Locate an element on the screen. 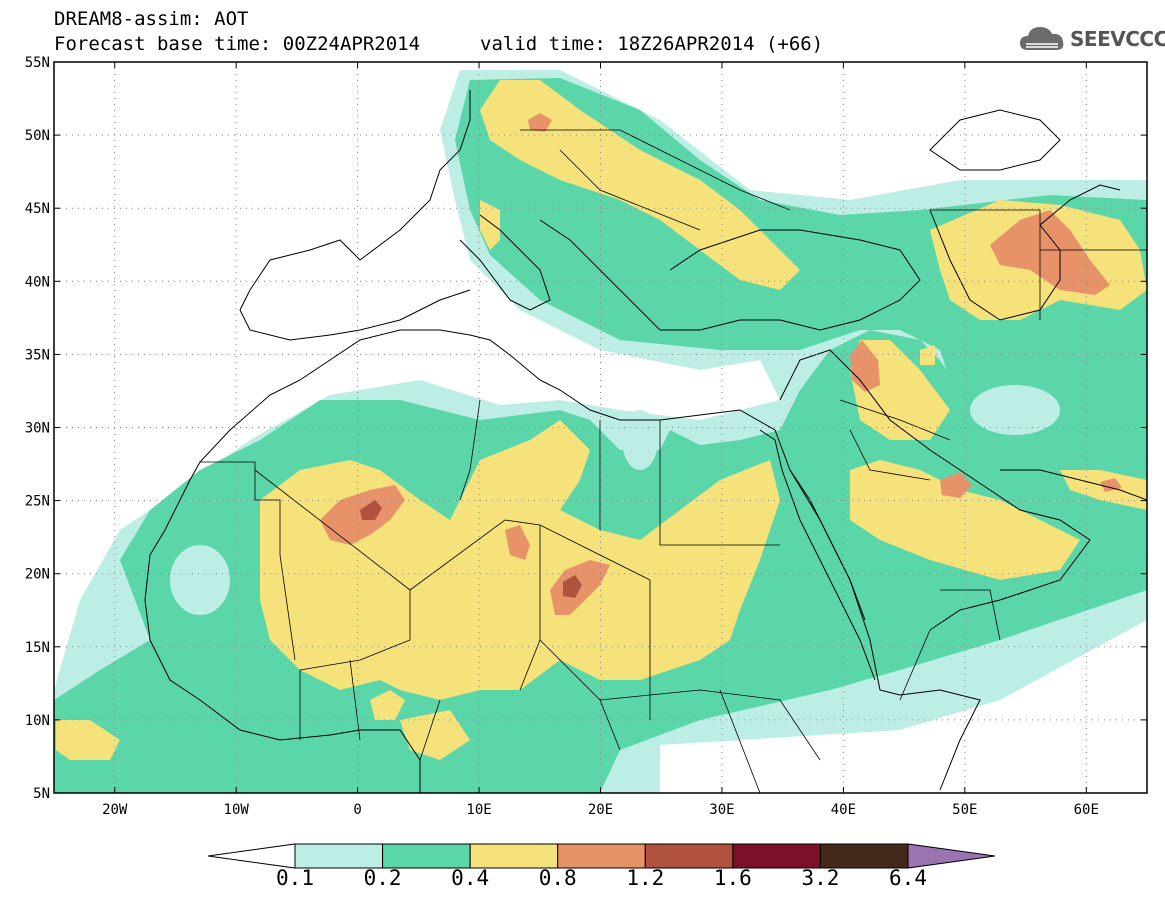  lon-label: 10W is located at coordinates (237, 810).